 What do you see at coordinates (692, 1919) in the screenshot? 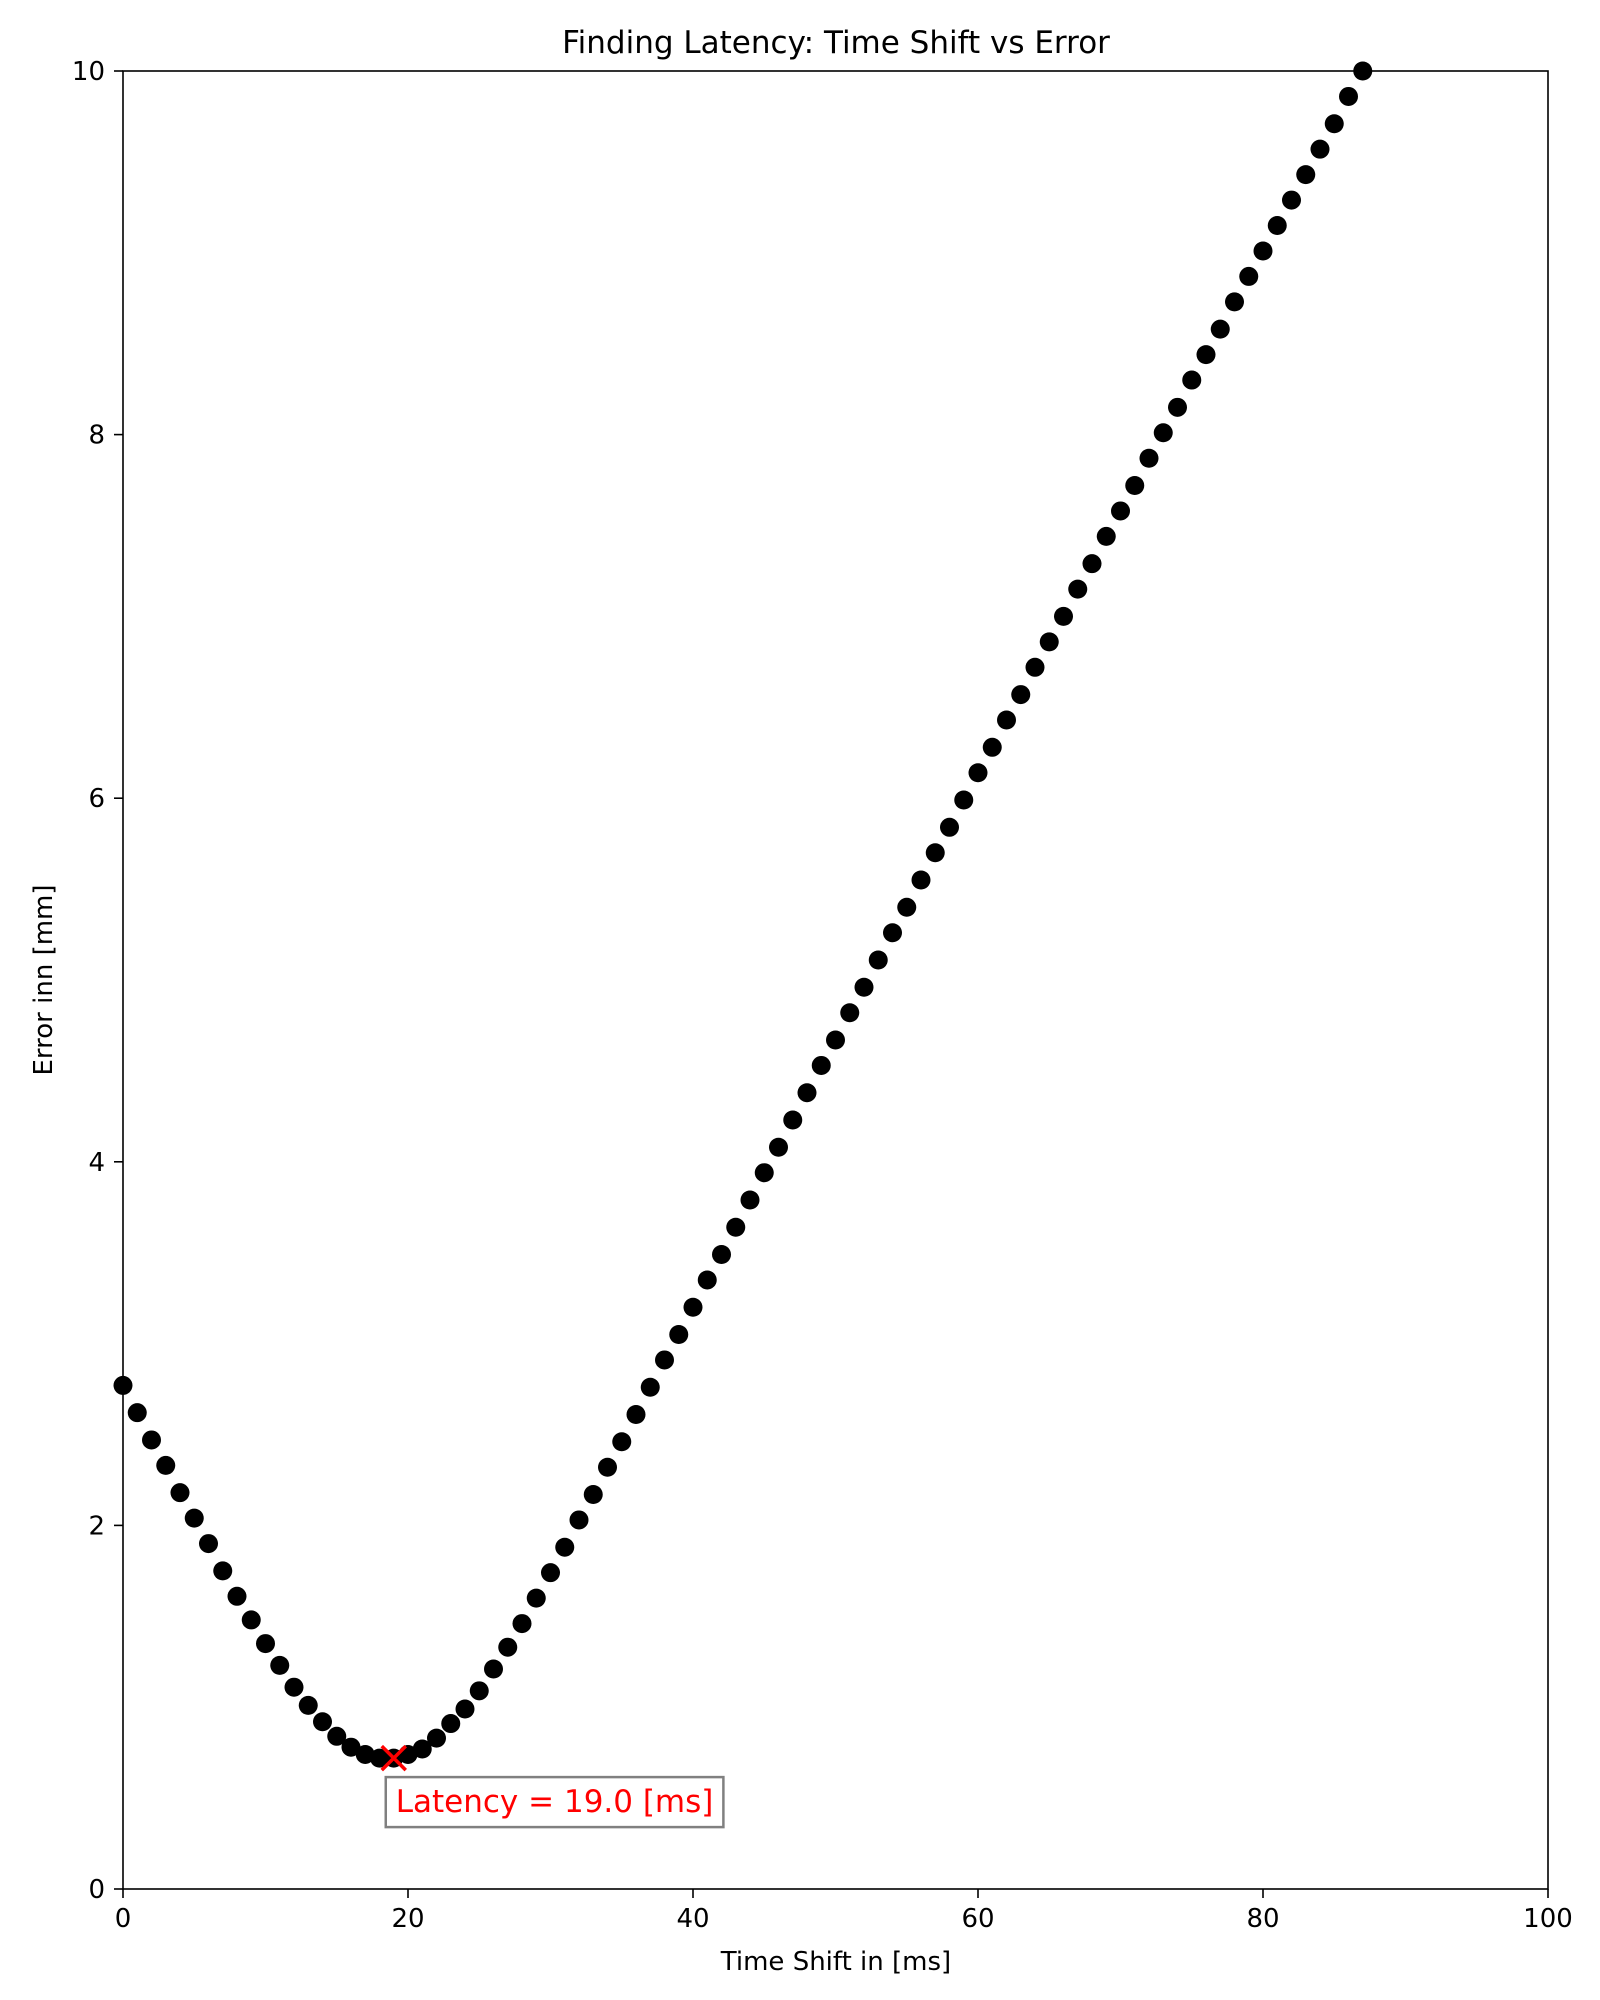
I see `x-tick-label: 40` at bounding box center [692, 1919].